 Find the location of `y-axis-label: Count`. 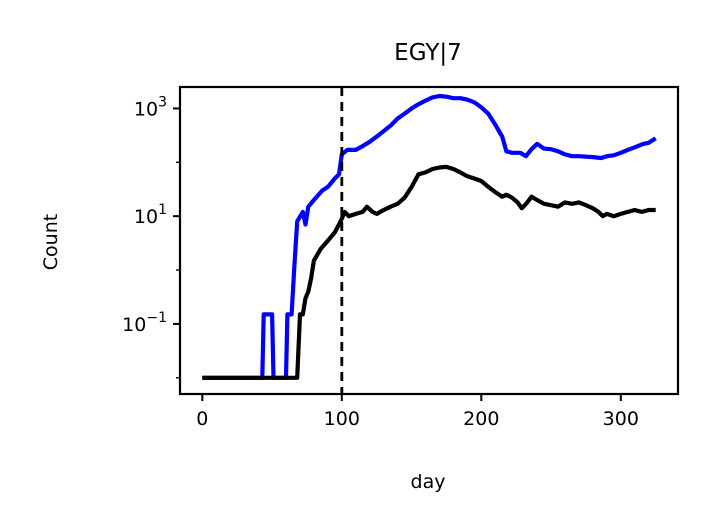

y-axis-label: Count is located at coordinates (51, 242).